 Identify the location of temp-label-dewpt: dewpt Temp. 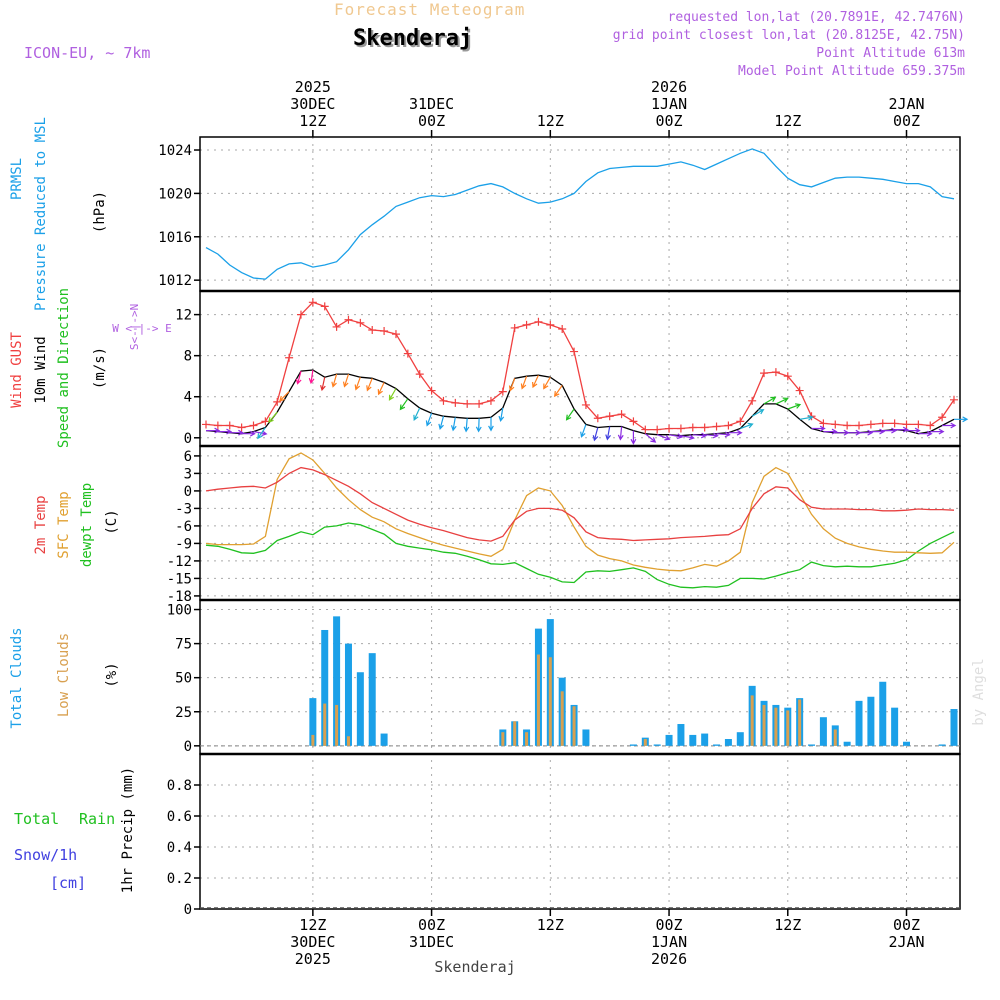
(87, 525).